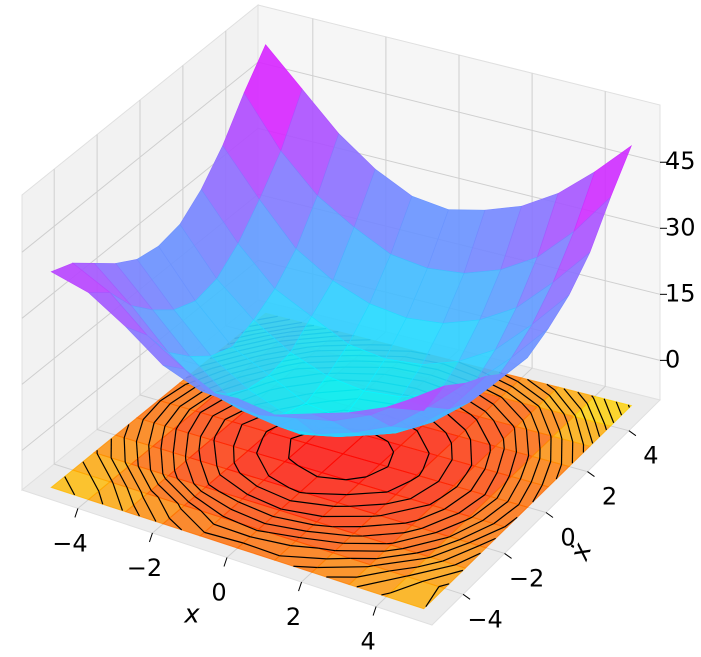 This screenshot has height=657, width=701. Describe the element at coordinates (680, 293) in the screenshot. I see `z-tick-label: 15` at that location.